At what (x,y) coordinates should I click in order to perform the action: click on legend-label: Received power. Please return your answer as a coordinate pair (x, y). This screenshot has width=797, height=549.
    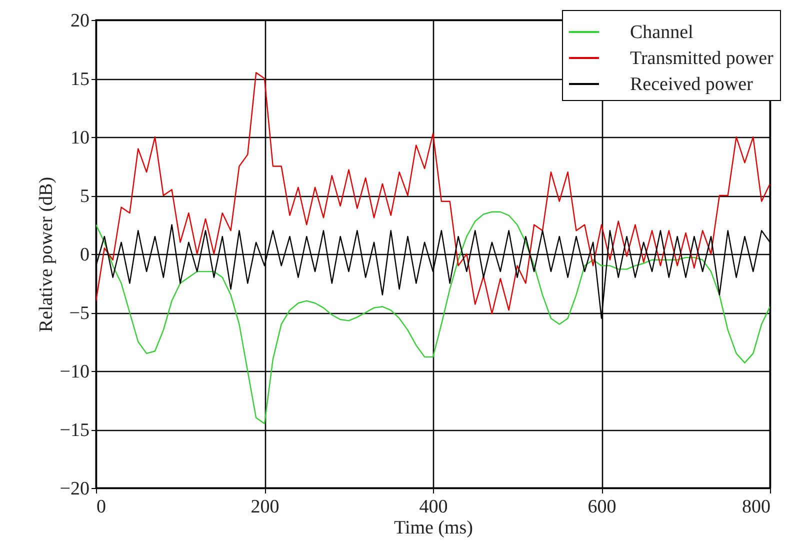
    Looking at the image, I should click on (692, 84).